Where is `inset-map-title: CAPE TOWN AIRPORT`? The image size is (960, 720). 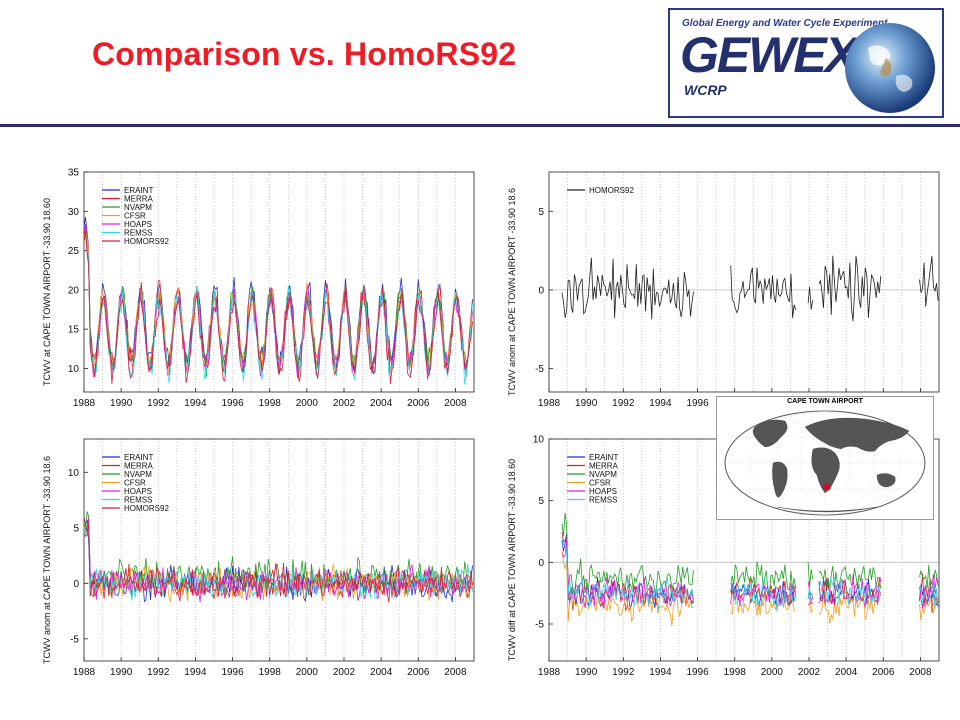
inset-map-title: CAPE TOWN AIRPORT is located at coordinates (825, 401).